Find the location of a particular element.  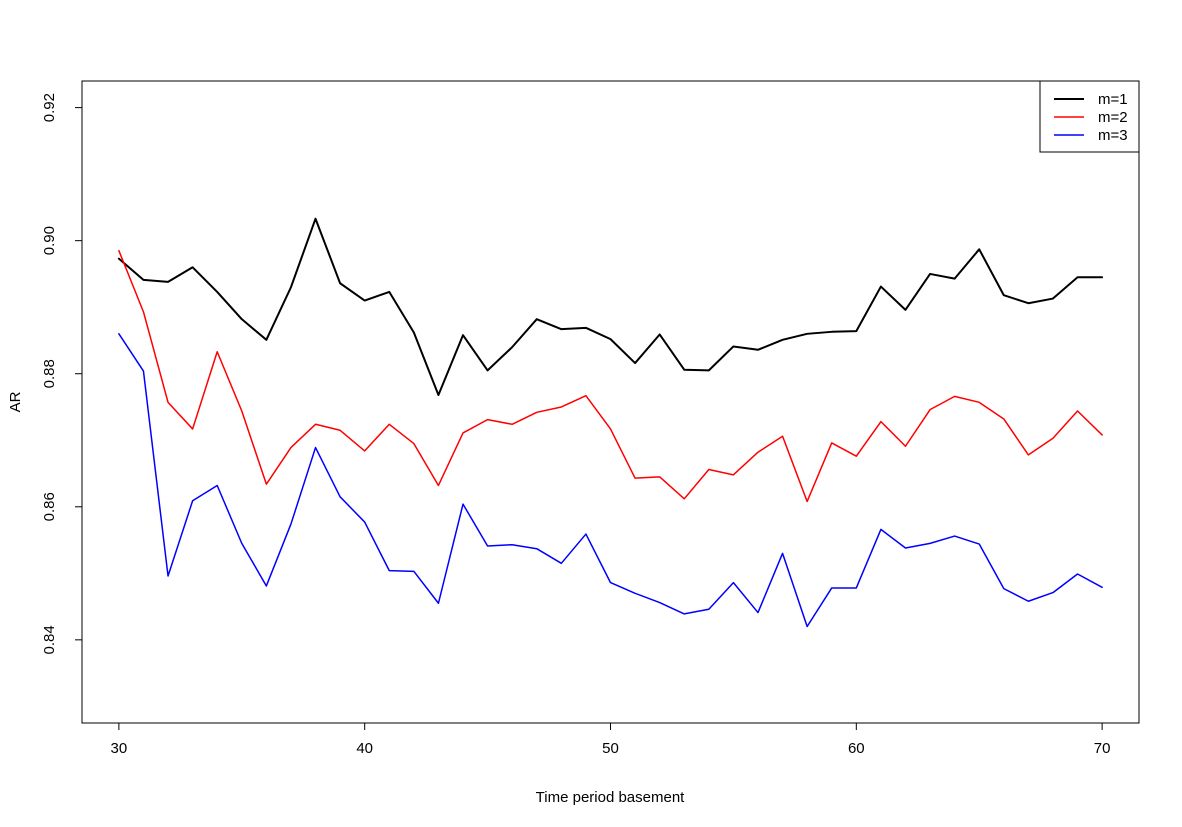

legend-label-2: m=2 is located at coordinates (1113, 117).